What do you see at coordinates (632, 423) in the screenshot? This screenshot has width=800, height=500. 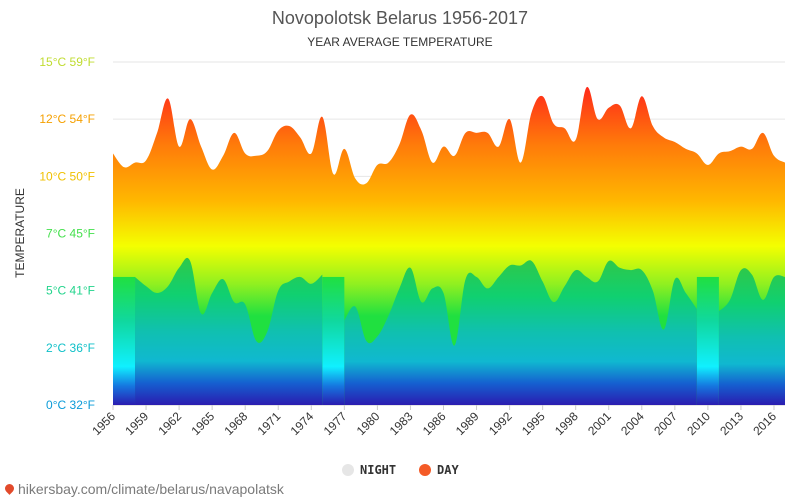 I see `x-tick-label: 2004` at bounding box center [632, 423].